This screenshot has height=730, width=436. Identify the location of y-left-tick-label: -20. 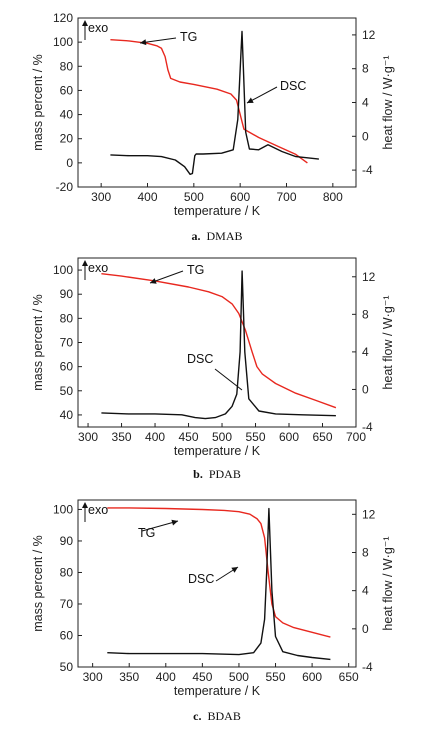
(65, 187).